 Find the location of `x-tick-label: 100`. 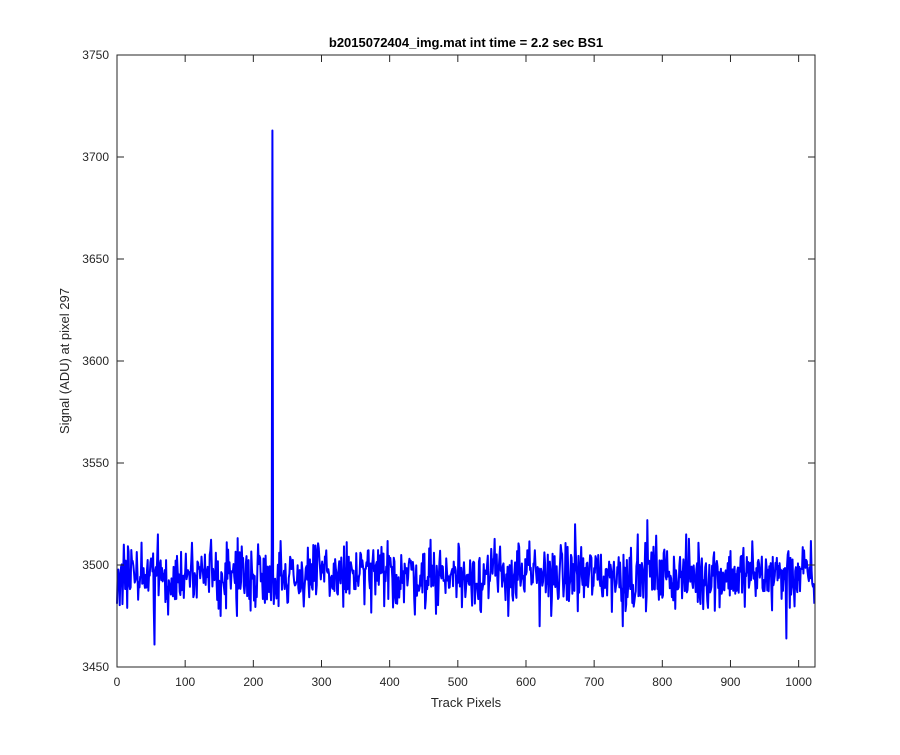

x-tick-label: 100 is located at coordinates (185, 682).